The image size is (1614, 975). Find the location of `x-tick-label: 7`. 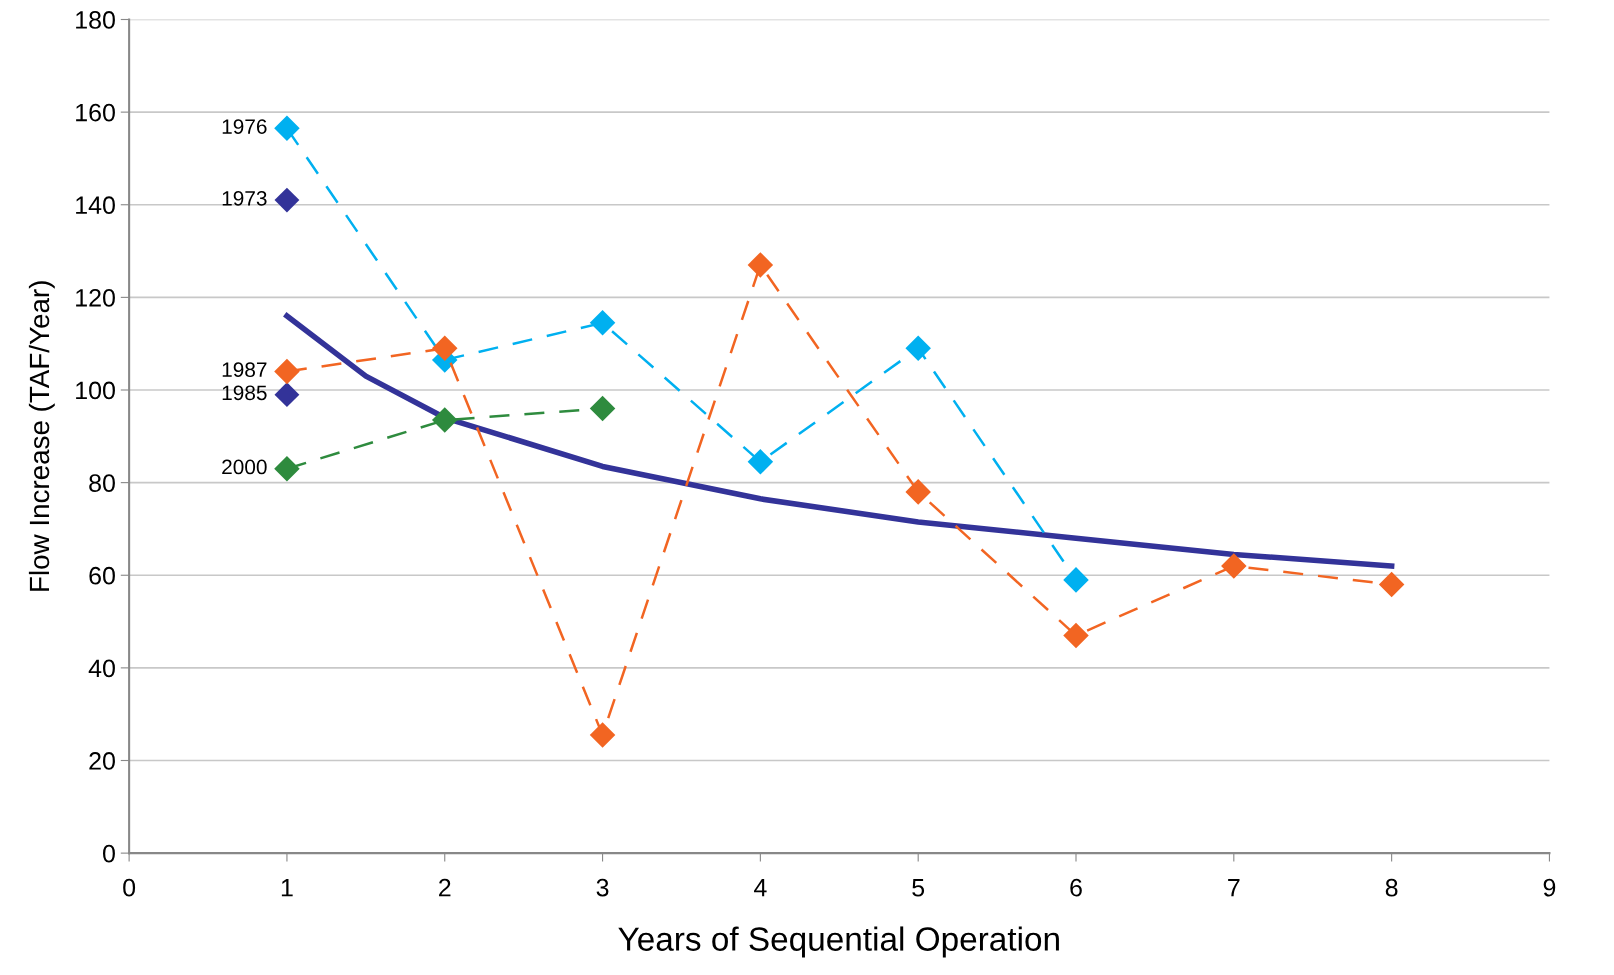

x-tick-label: 7 is located at coordinates (1234, 888).